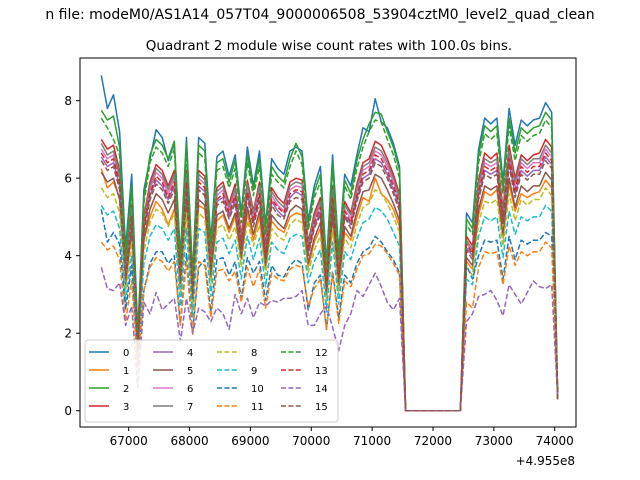  What do you see at coordinates (126, 371) in the screenshot?
I see `legend-label-1: 1` at bounding box center [126, 371].